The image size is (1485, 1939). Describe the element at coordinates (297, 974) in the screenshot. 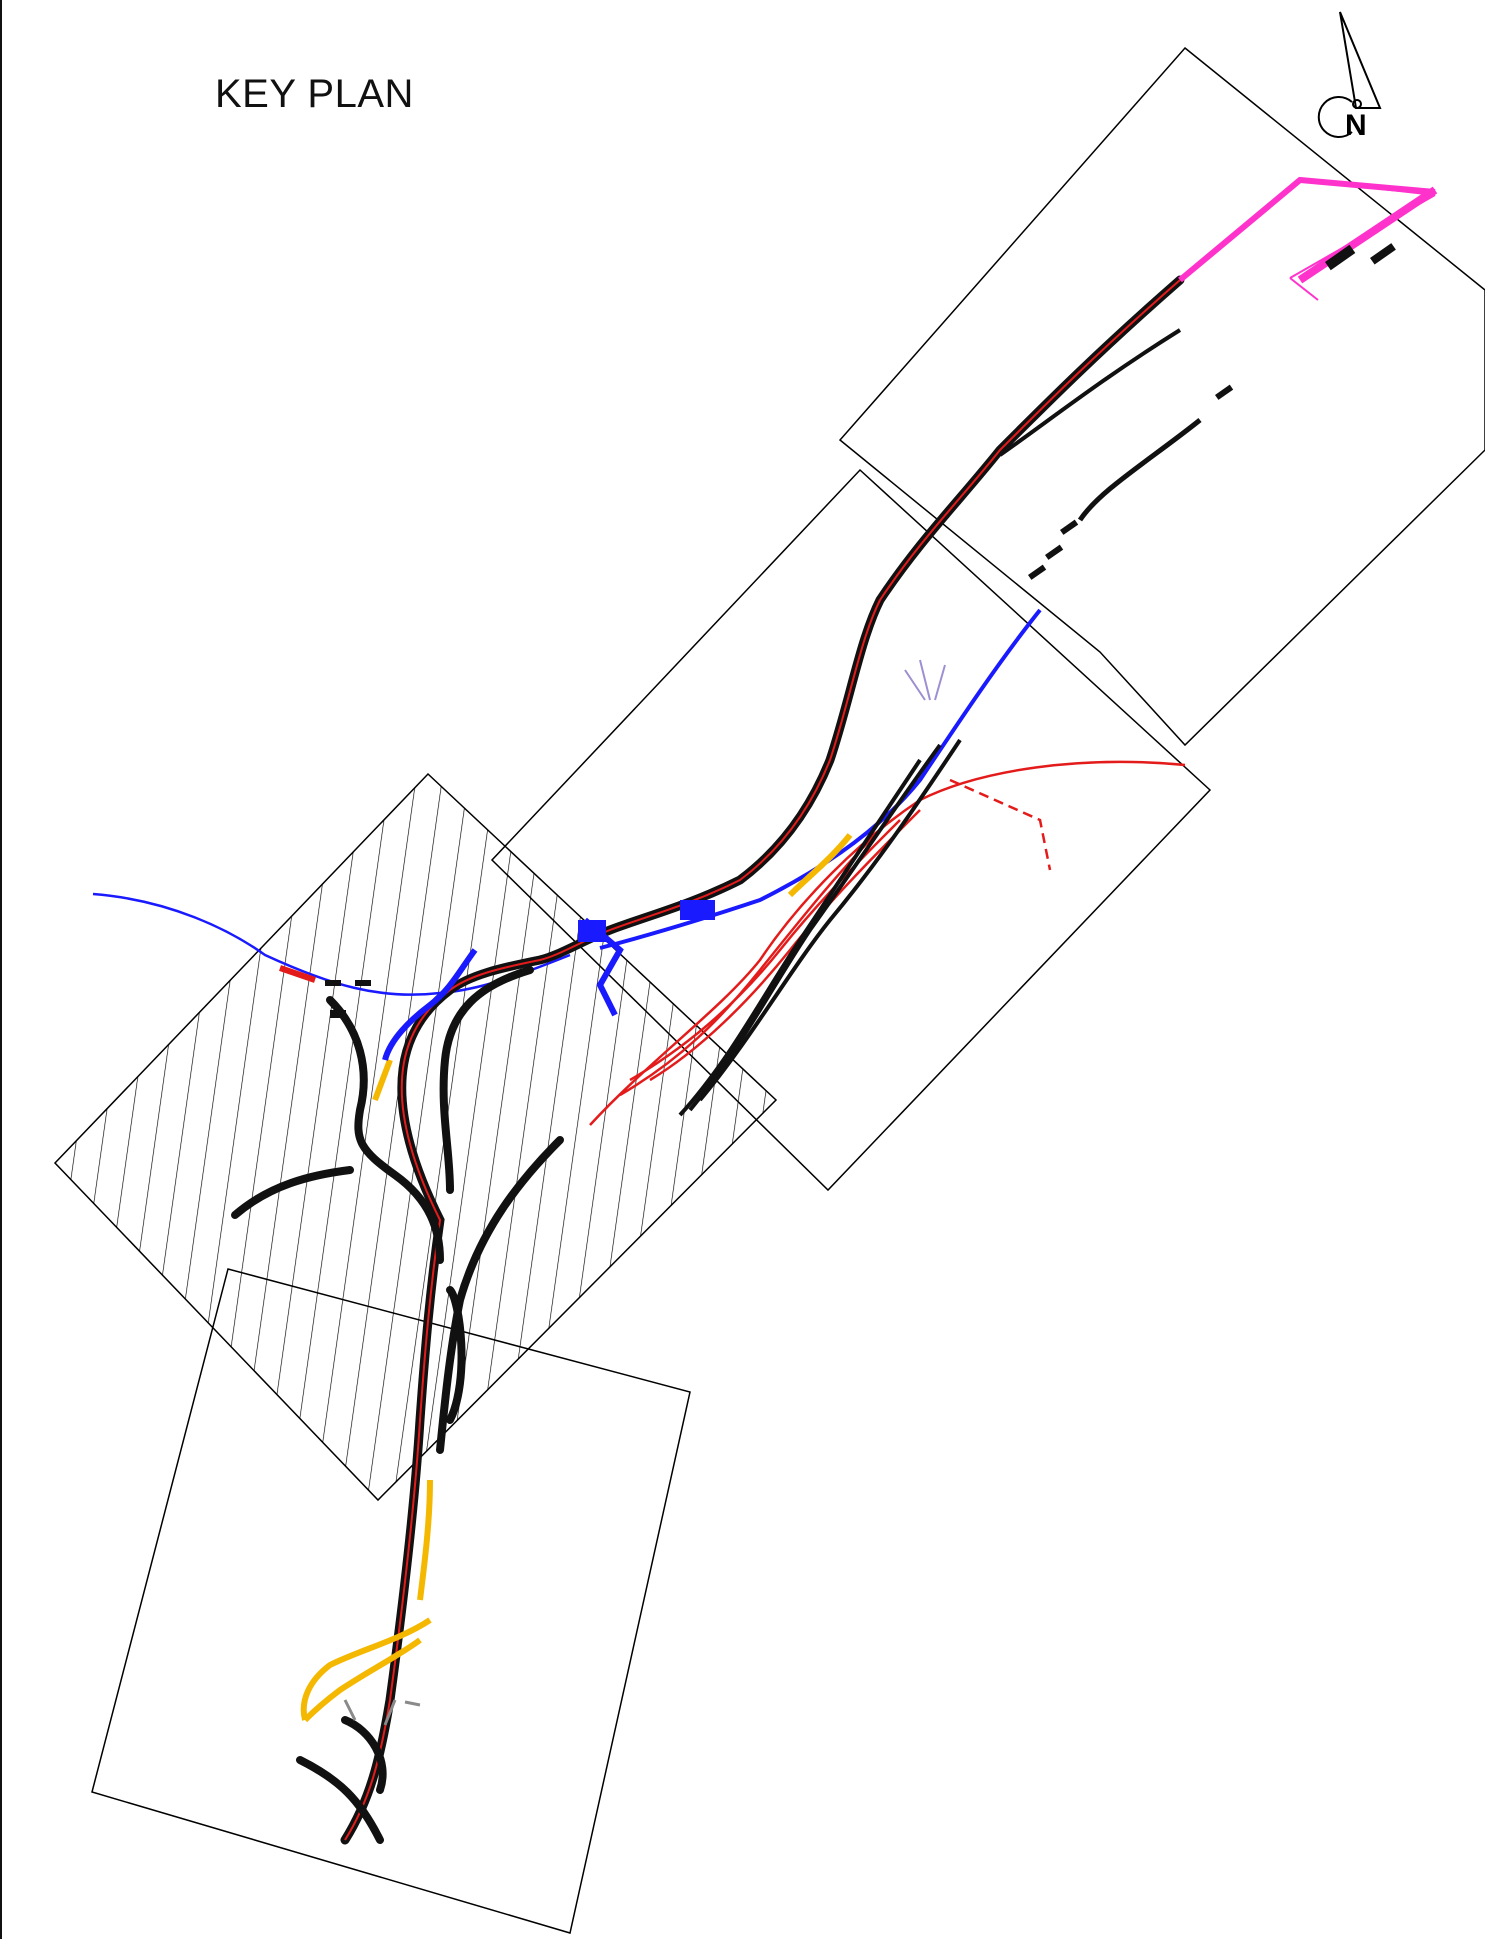

I see `red-lead-west` at that location.